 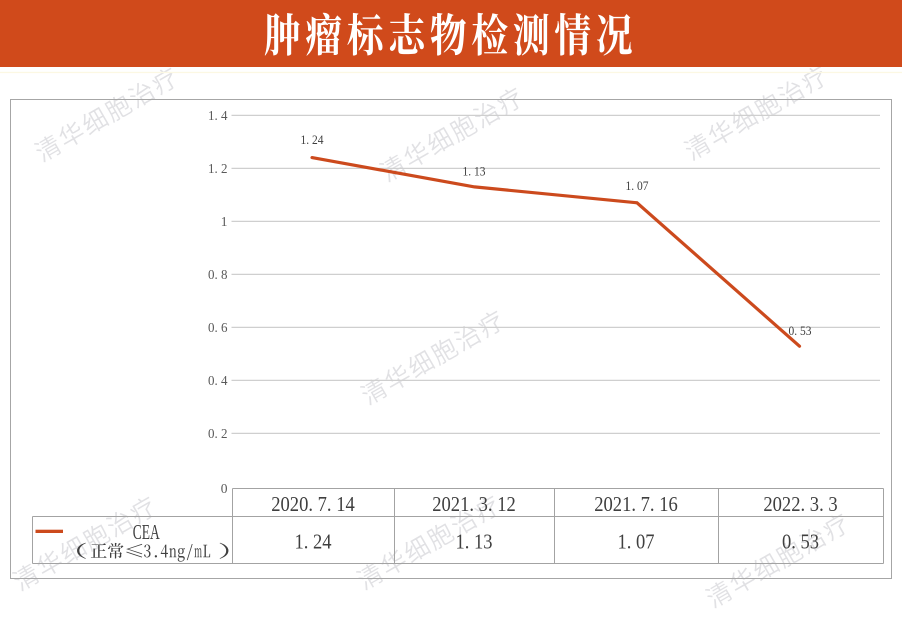 What do you see at coordinates (800, 504) in the screenshot?
I see `svg-text: 2022. 3. 3` at bounding box center [800, 504].